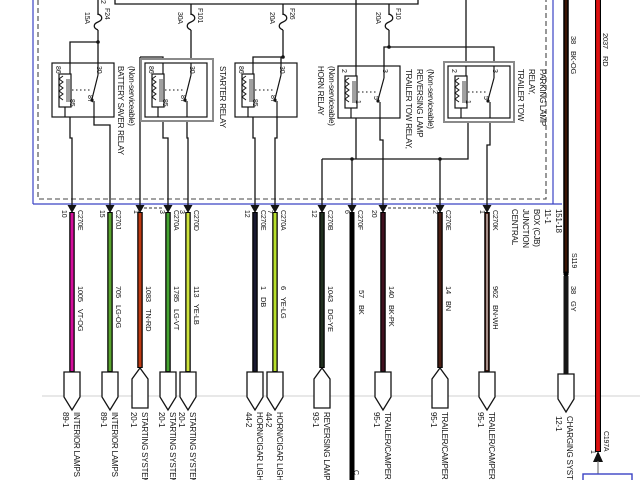 The image size is (640, 480). I want to click on relay-trailer-parking-title: TRAILER TOW RELAY, PARKING LAMP, so click(531, 98).